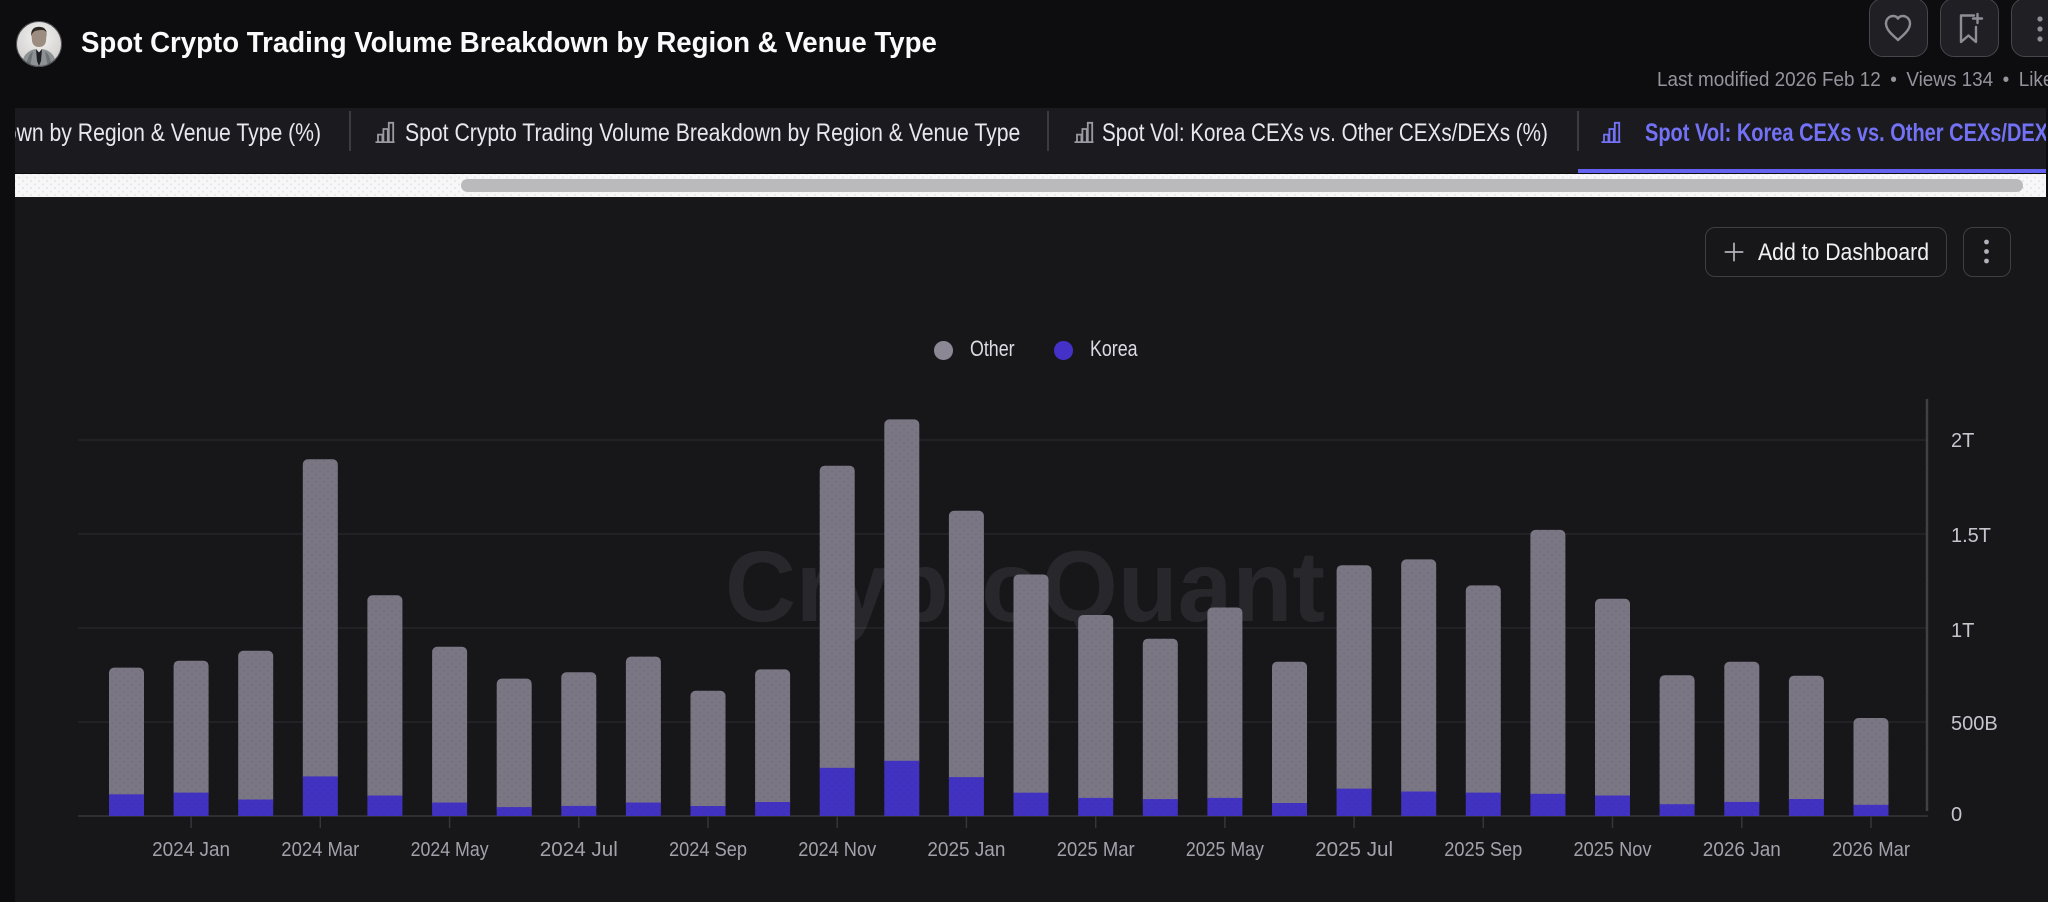 The image size is (2048, 902). Describe the element at coordinates (450, 850) in the screenshot. I see `svg-text: 2024 May` at that location.